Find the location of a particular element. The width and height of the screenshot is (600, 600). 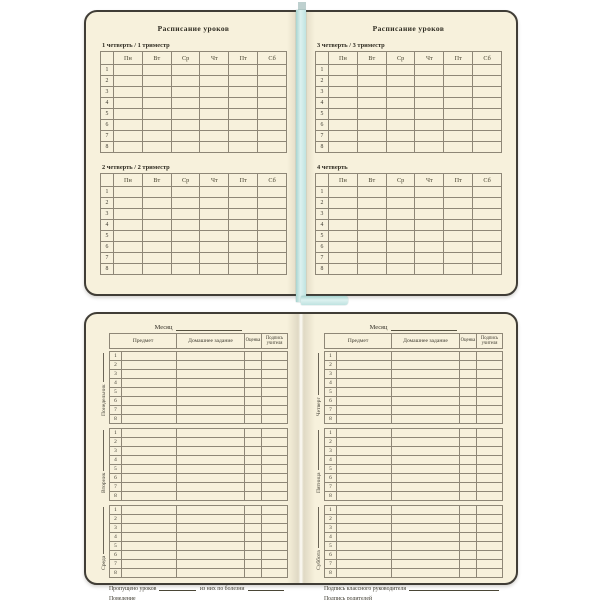

day-header: Пт is located at coordinates (243, 180).